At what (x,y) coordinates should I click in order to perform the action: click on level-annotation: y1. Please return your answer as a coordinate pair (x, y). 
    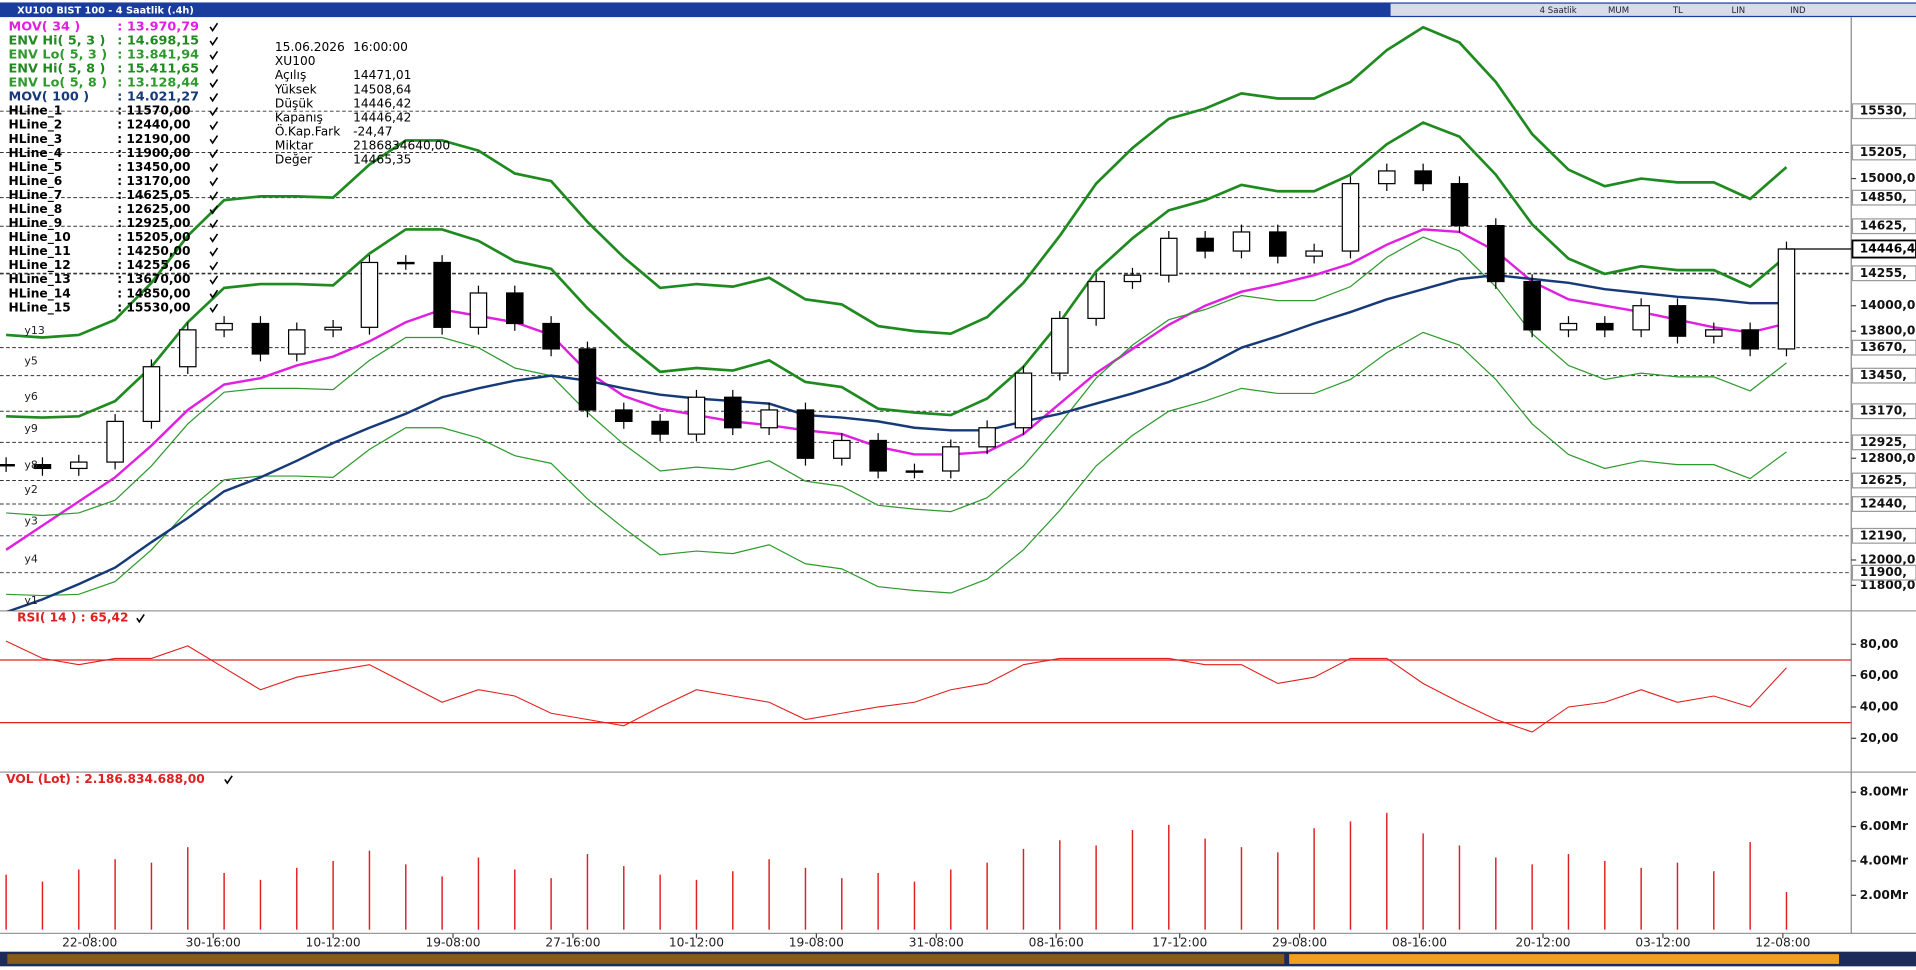
    Looking at the image, I should click on (31, 600).